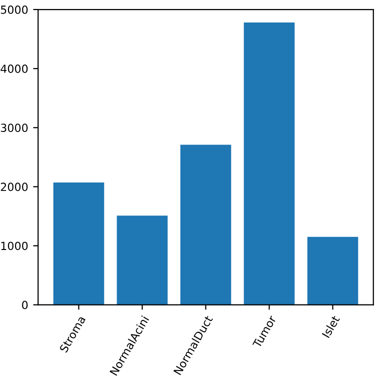 The height and width of the screenshot is (381, 381). What do you see at coordinates (25, 305) in the screenshot?
I see `y-tick-label: 0` at bounding box center [25, 305].